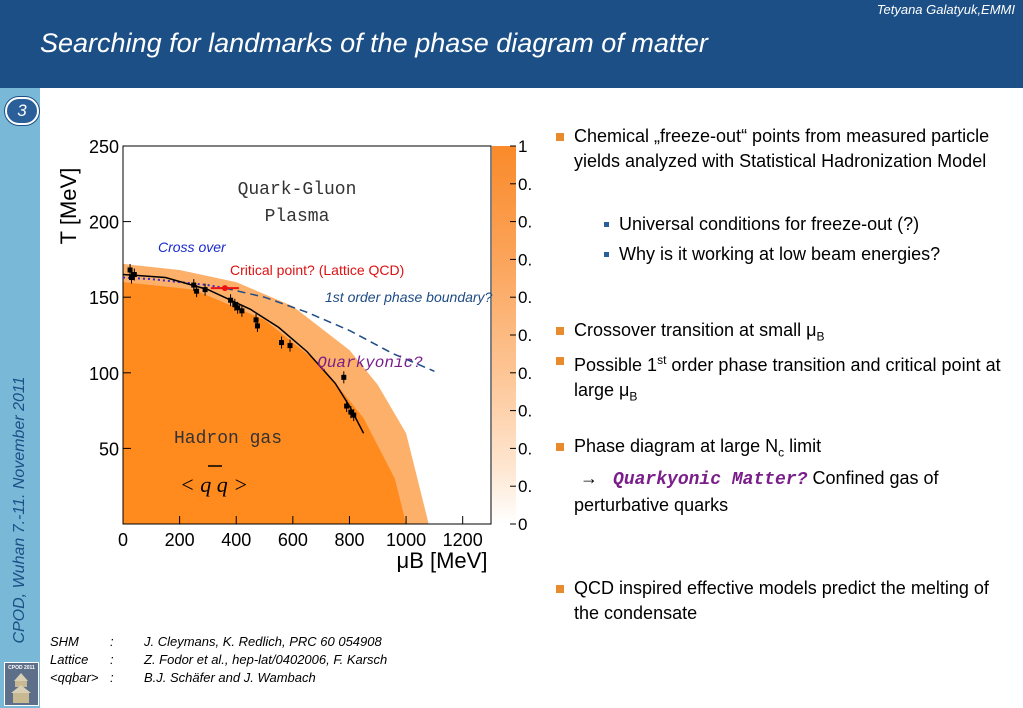  I want to click on author-name: Tetyana Galatyuk,EMMI, so click(945, 9).